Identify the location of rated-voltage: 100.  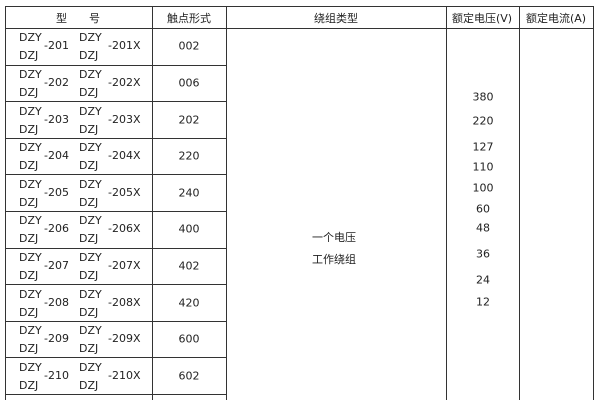
(483, 188).